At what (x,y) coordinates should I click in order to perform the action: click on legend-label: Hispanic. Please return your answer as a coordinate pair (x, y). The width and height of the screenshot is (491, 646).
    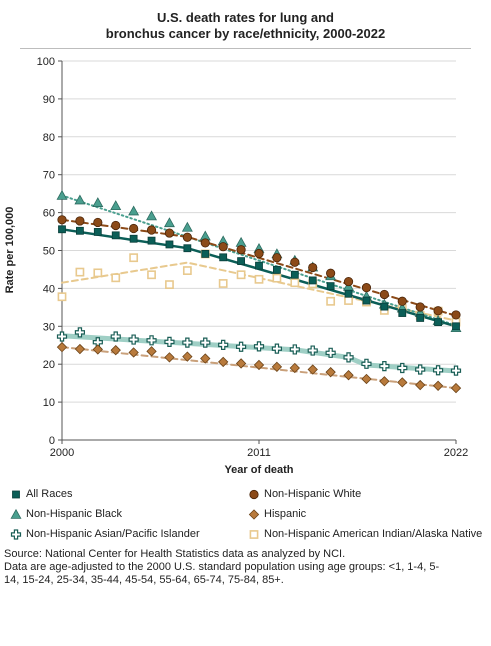
    Looking at the image, I should click on (285, 514).